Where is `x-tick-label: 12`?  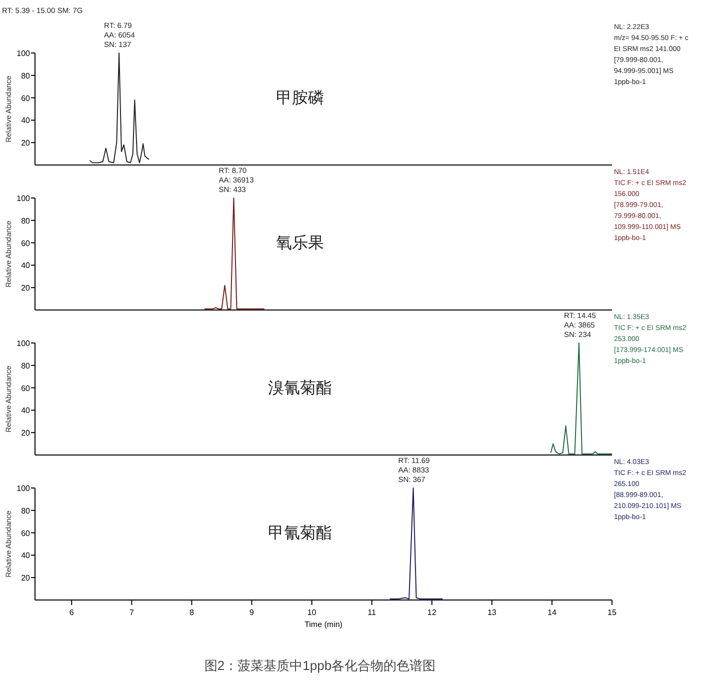 x-tick-label: 12 is located at coordinates (432, 612).